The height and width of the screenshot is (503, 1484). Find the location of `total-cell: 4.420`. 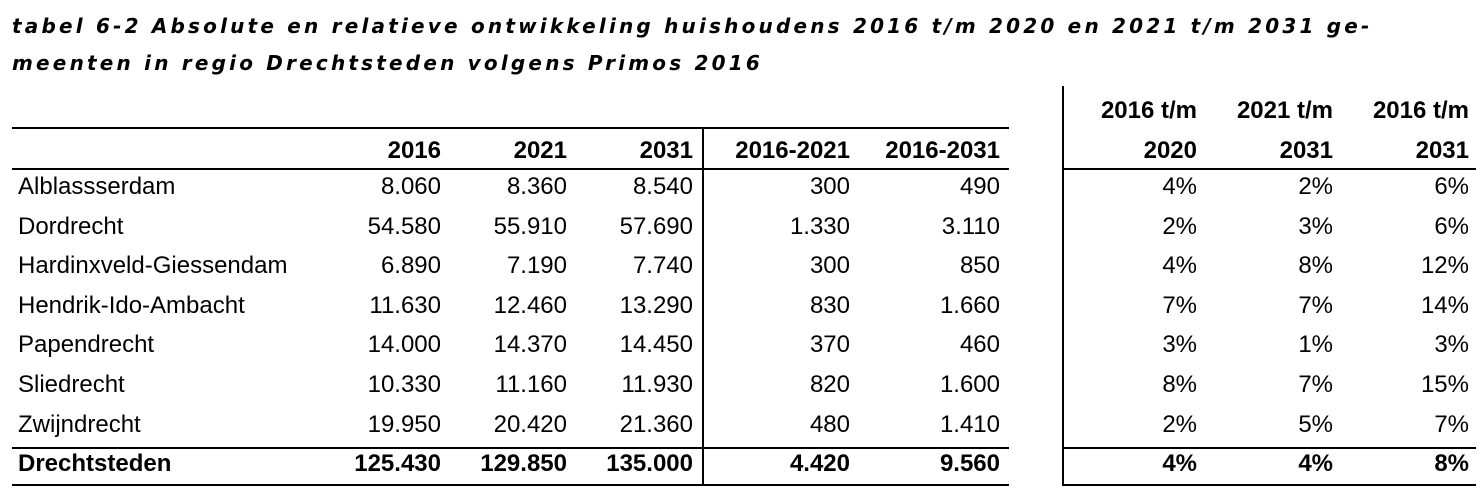

total-cell: 4.420 is located at coordinates (819, 464).